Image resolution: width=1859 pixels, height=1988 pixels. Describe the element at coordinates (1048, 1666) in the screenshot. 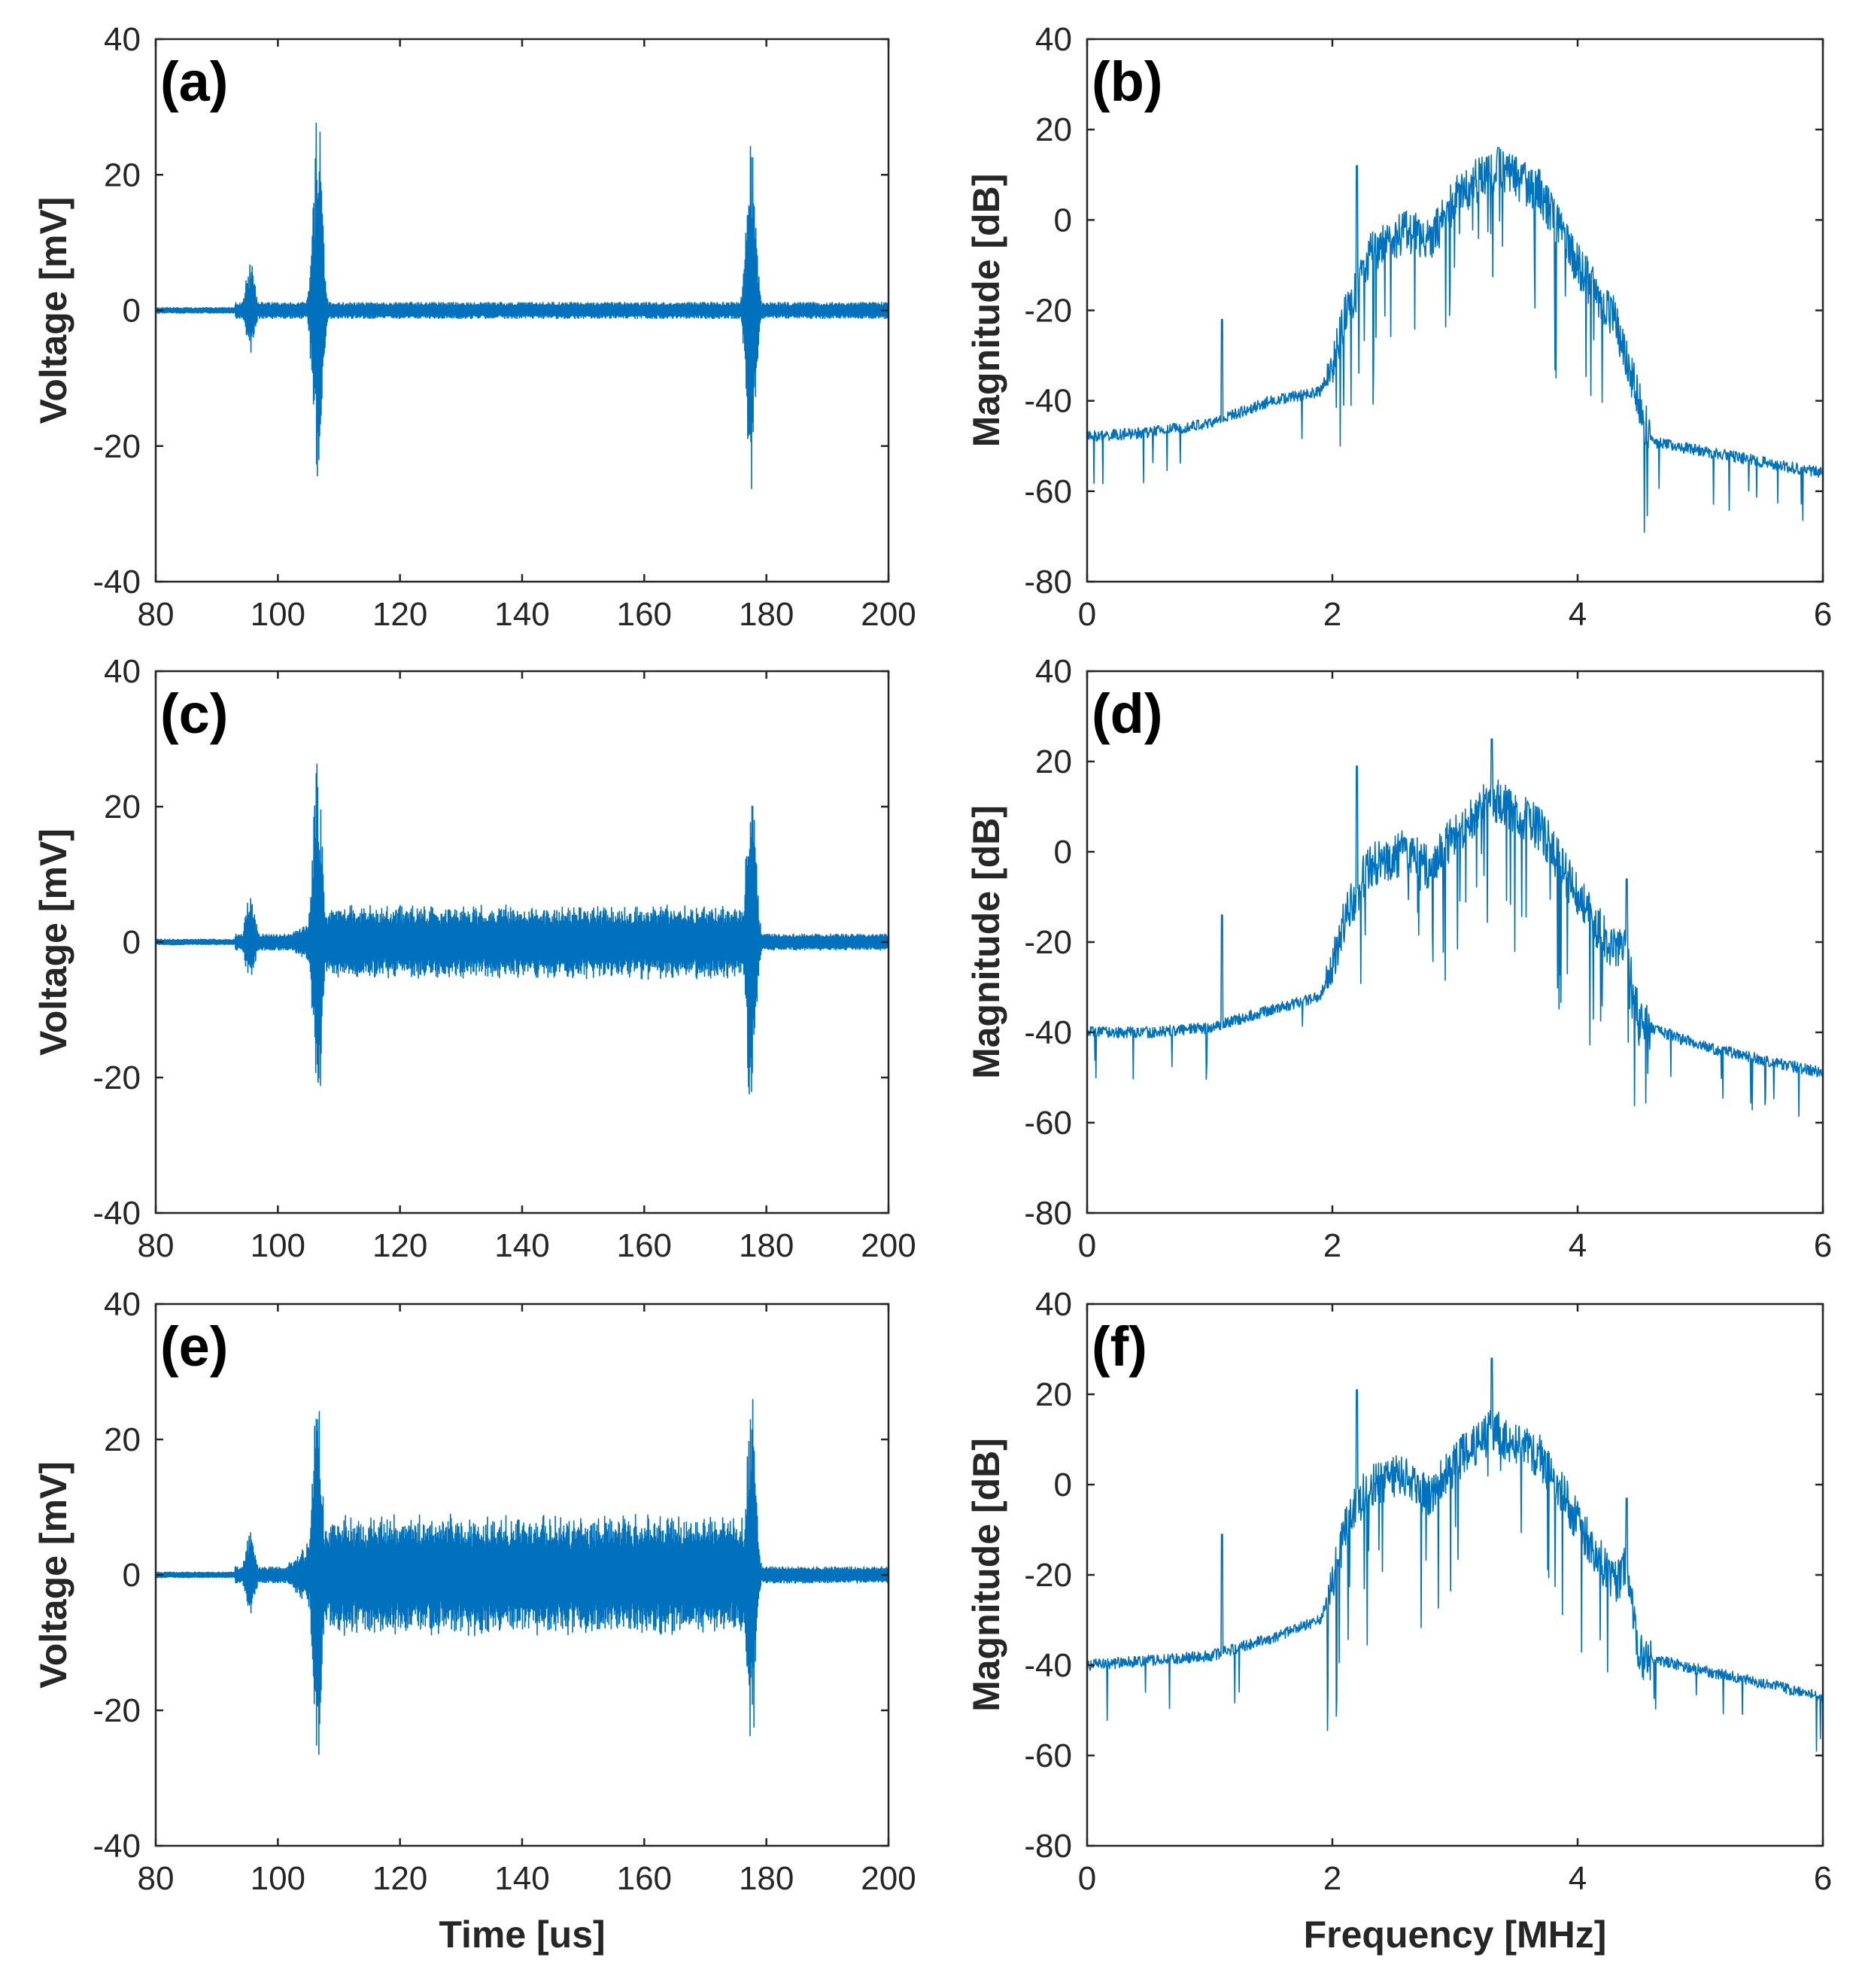

I see `y-tick-label-f: -40` at that location.